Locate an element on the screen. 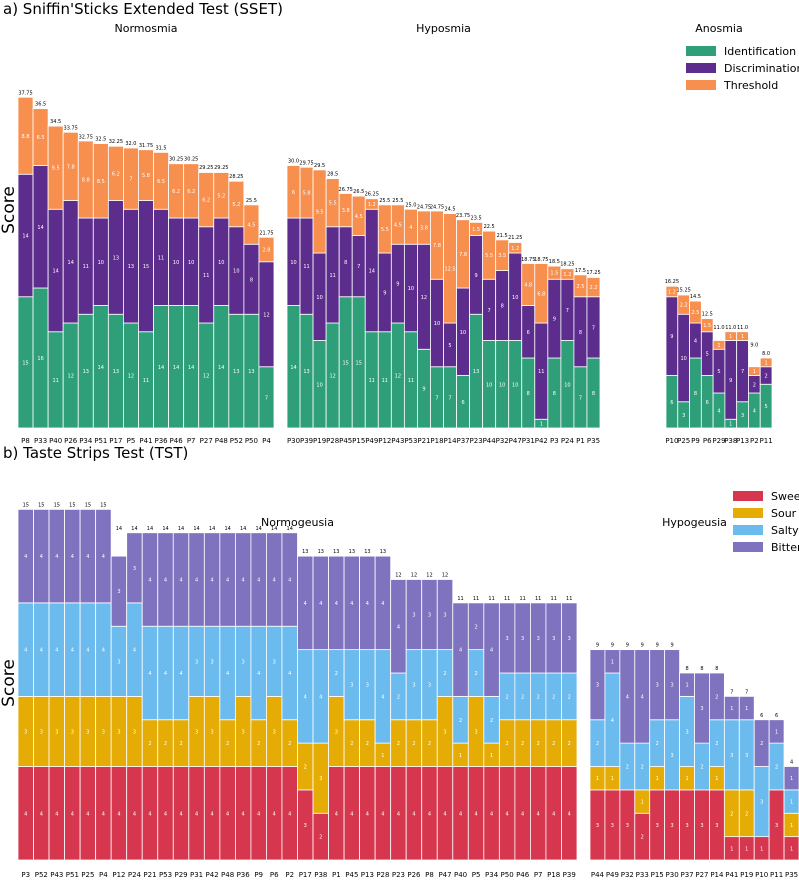 This screenshot has height=893, width=799. legend-label: Salty is located at coordinates (785, 530).